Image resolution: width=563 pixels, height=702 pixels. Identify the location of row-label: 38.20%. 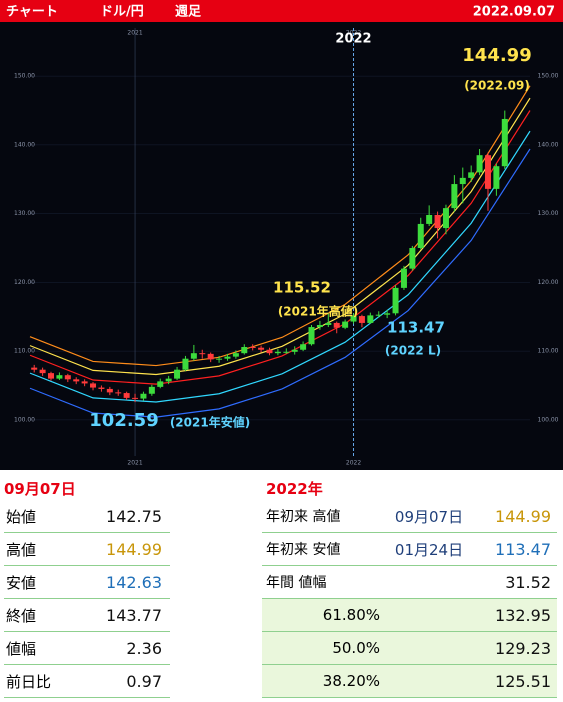
(351, 681).